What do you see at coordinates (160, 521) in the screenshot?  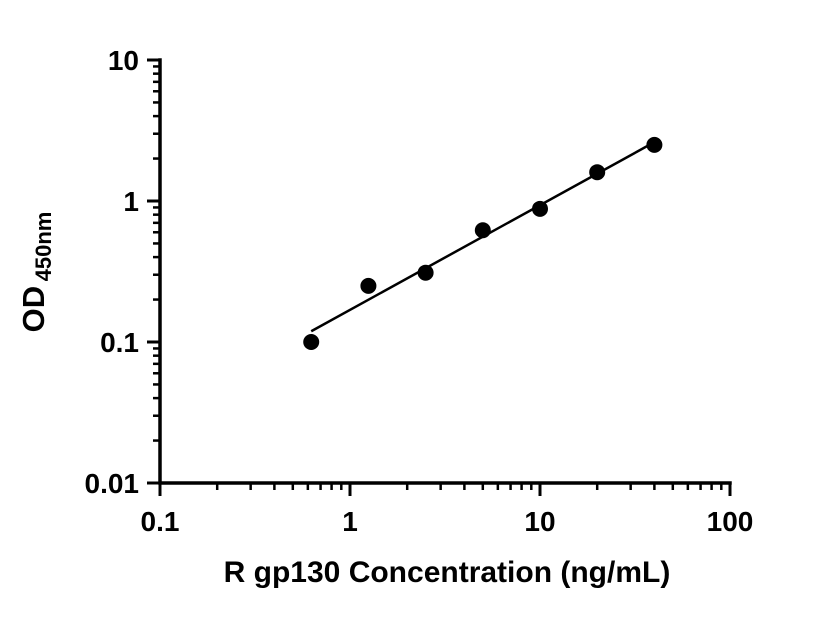 I see `x-tick-label: 0.1` at bounding box center [160, 521].